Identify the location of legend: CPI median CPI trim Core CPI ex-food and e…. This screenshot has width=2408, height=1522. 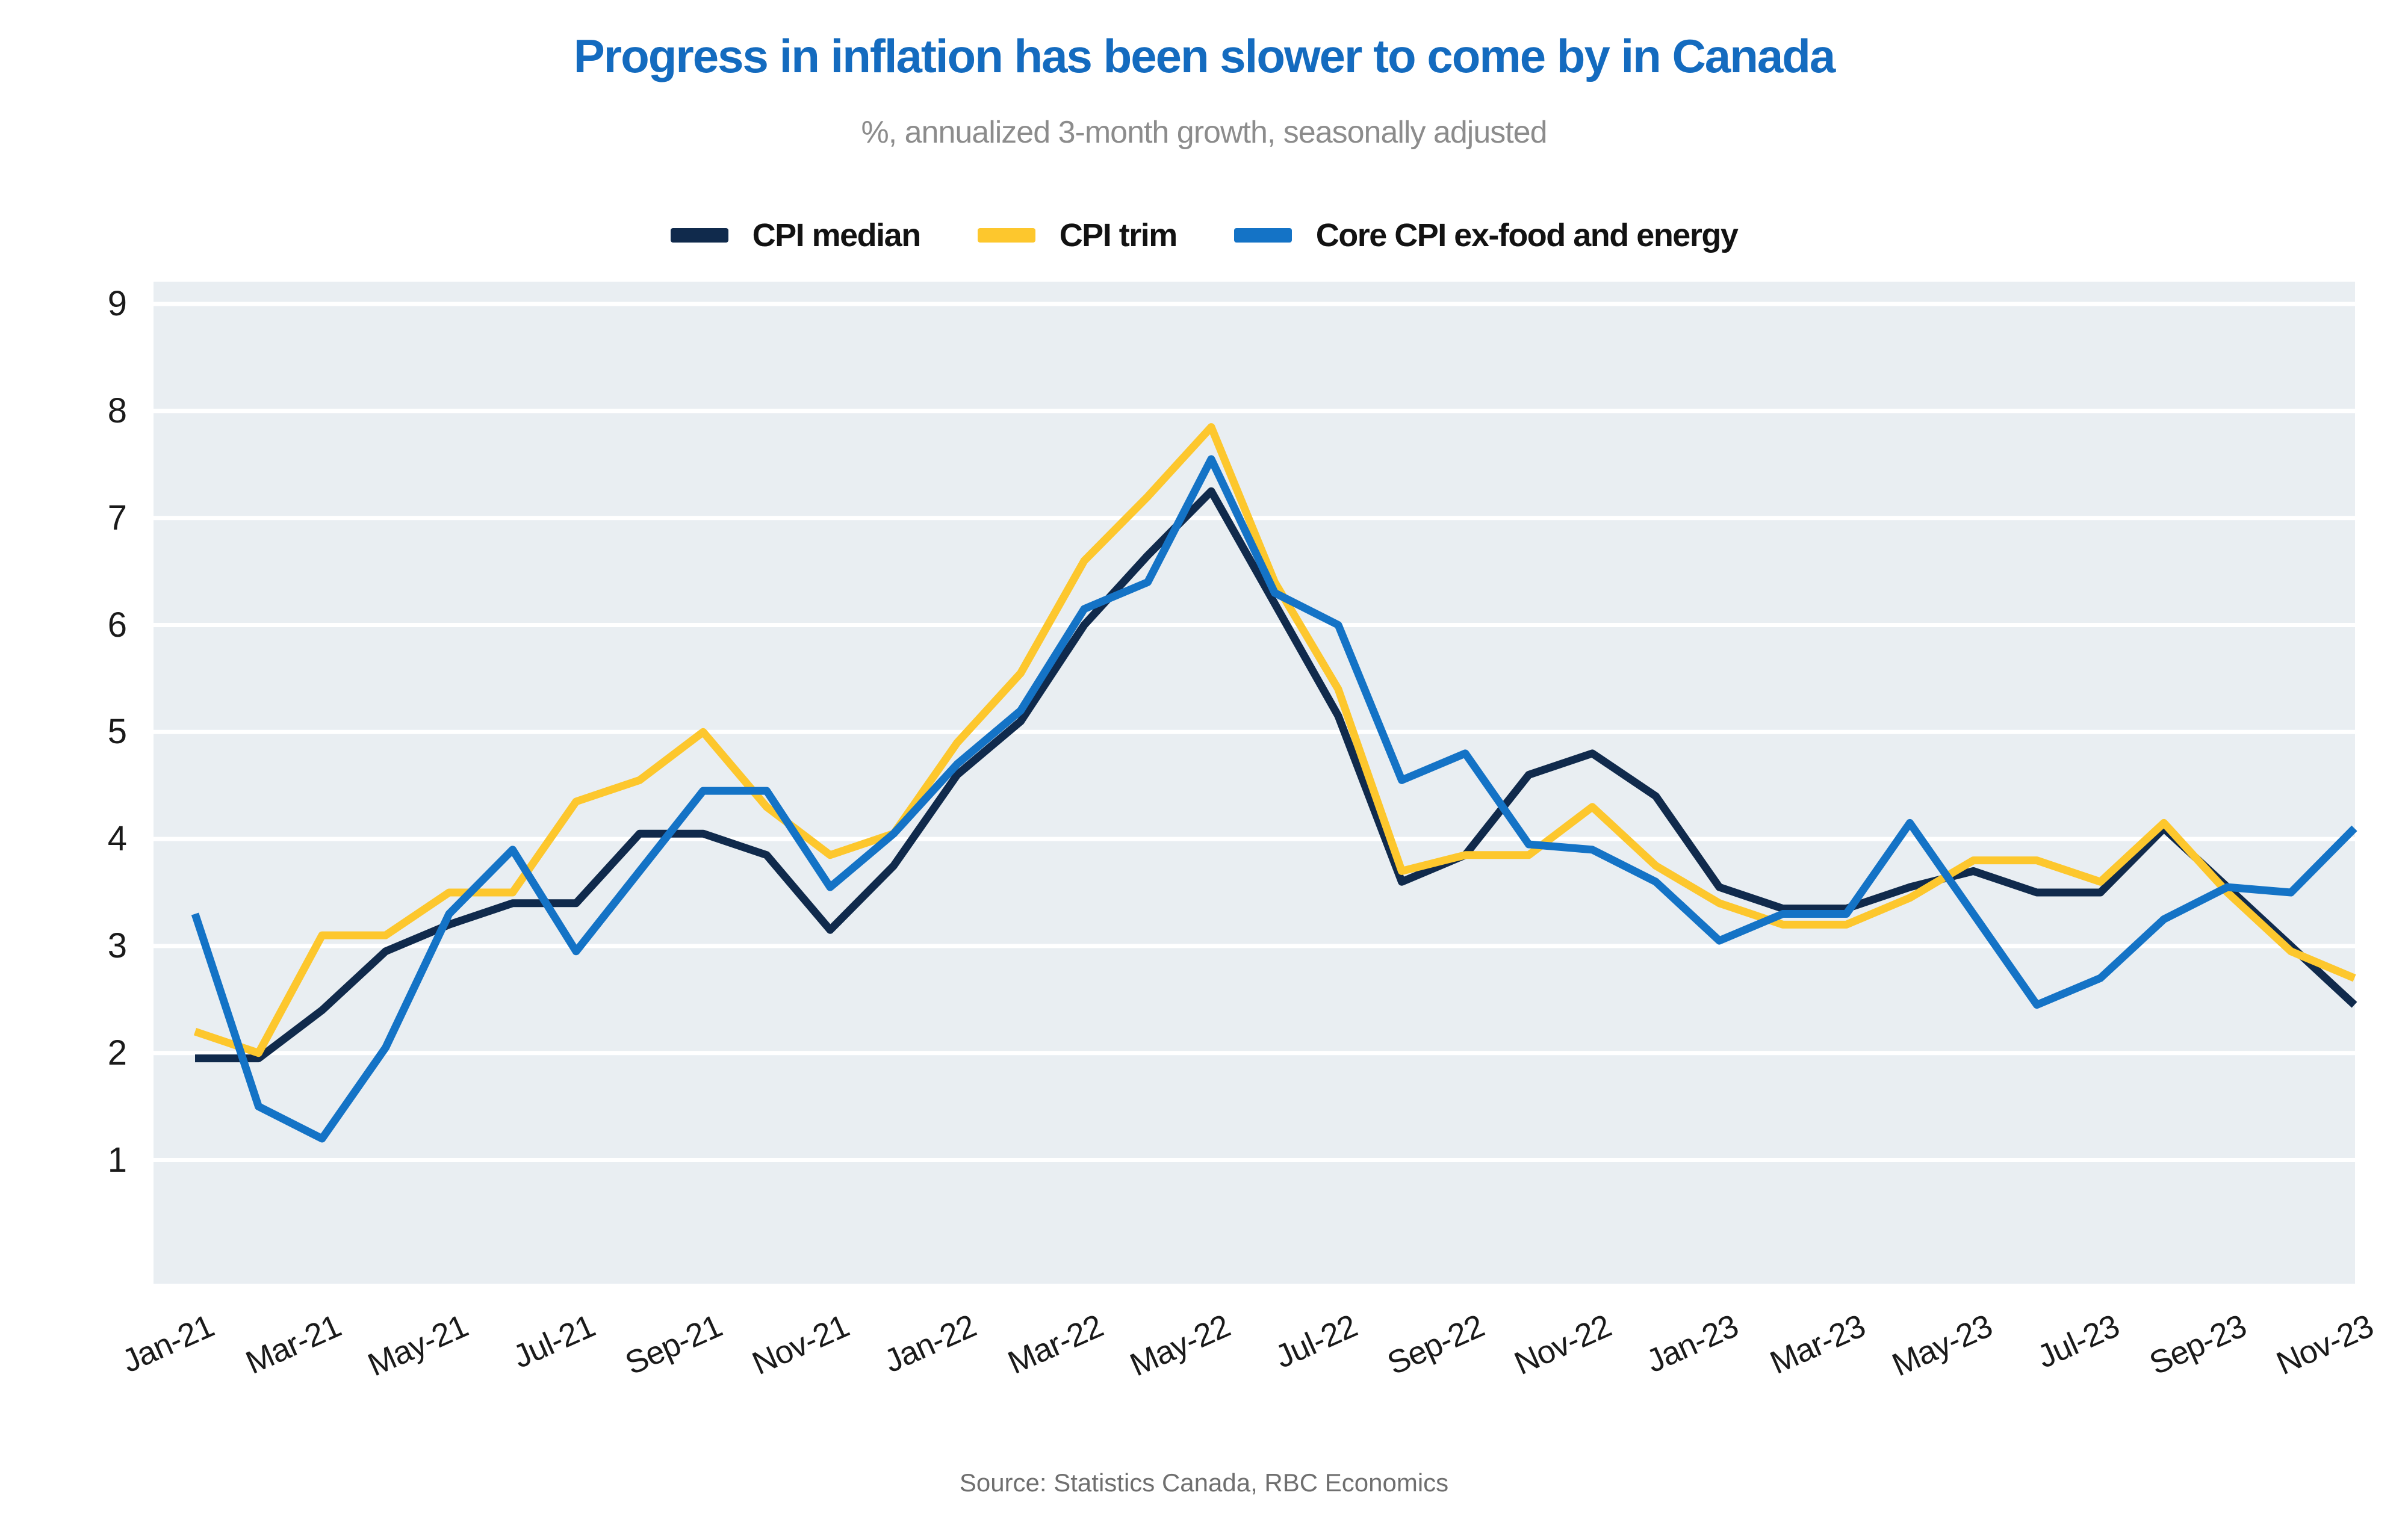
(1204, 235).